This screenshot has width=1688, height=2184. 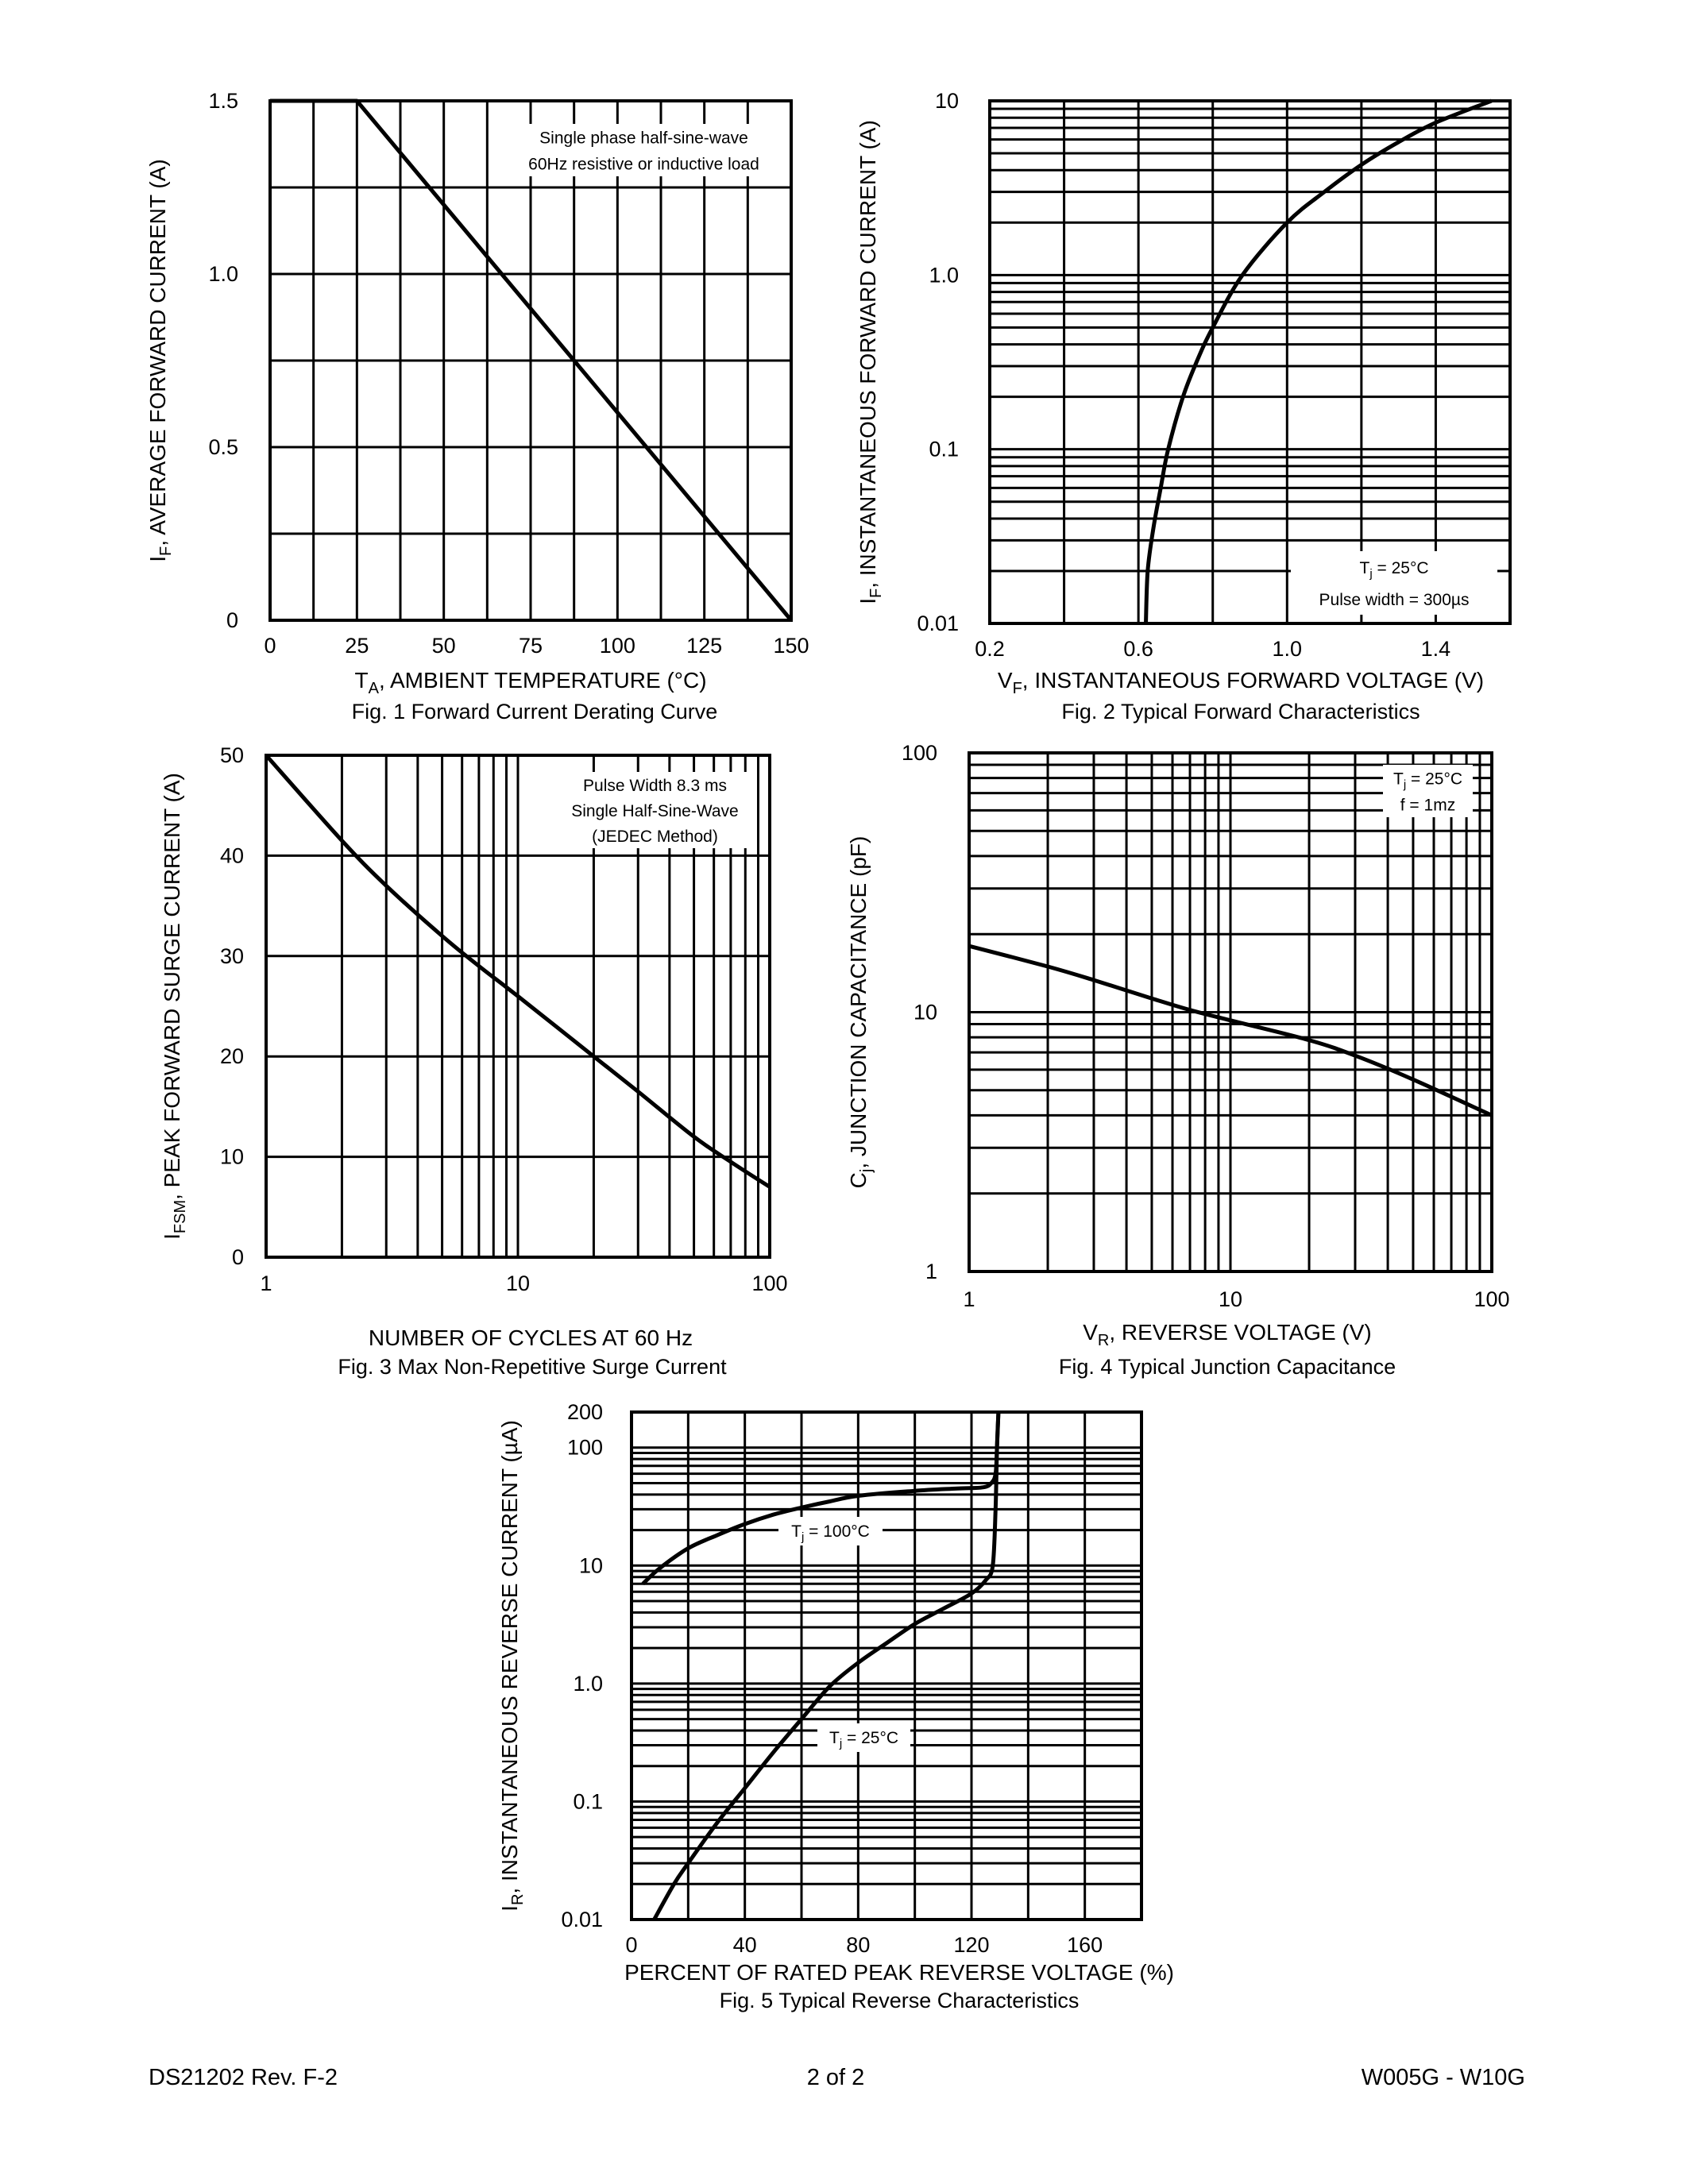 What do you see at coordinates (1436, 649) in the screenshot?
I see `x-tick-label: 1.4` at bounding box center [1436, 649].